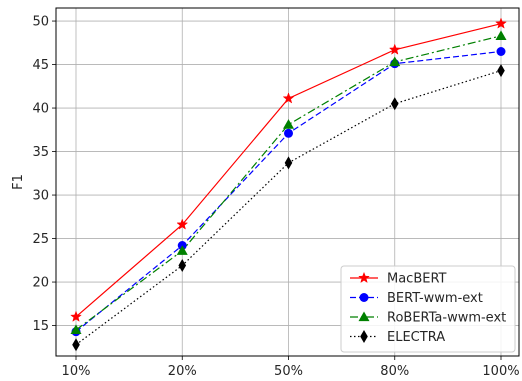  What do you see at coordinates (288, 371) in the screenshot?
I see `x-tick-label: 50%` at bounding box center [288, 371].